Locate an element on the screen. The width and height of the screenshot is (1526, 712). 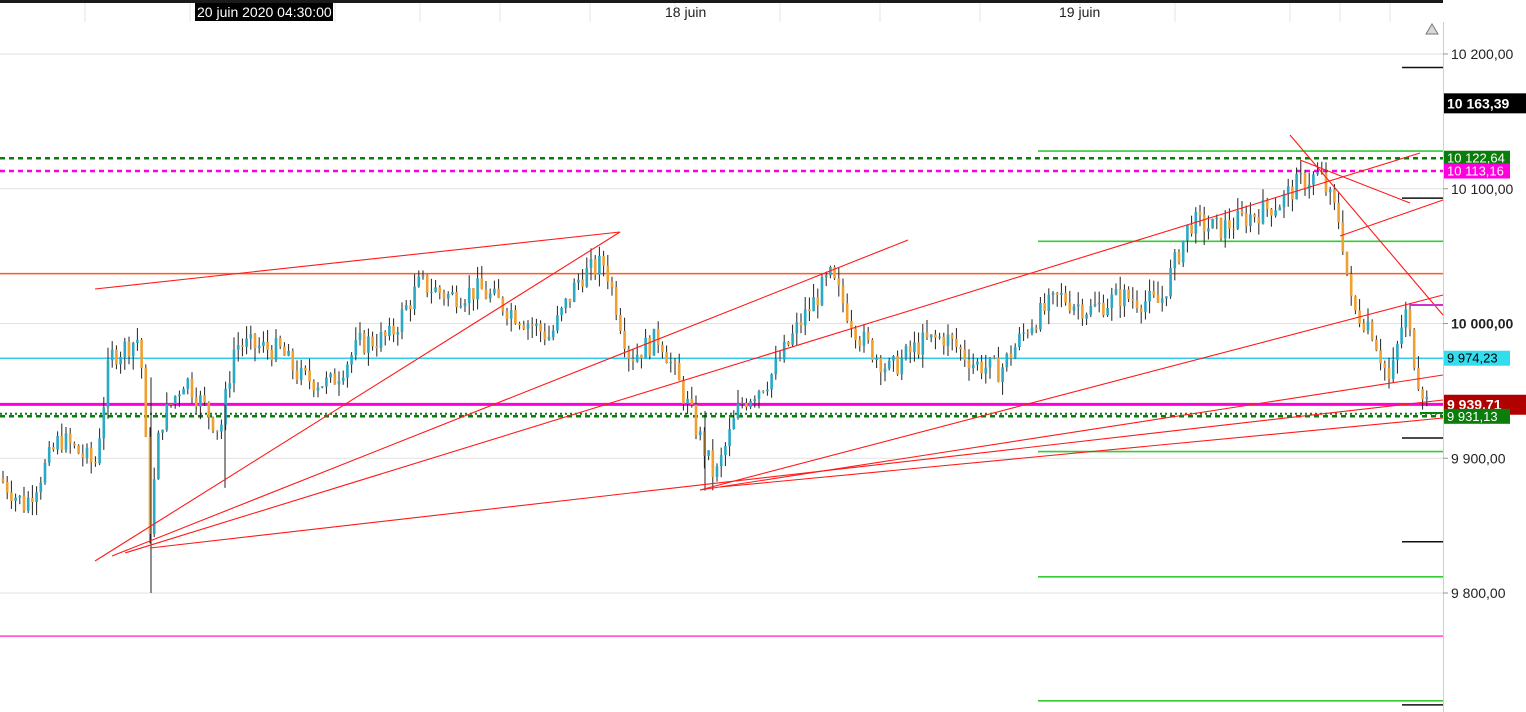
price-tag-label-1: 10 122,64 is located at coordinates (1476, 158).